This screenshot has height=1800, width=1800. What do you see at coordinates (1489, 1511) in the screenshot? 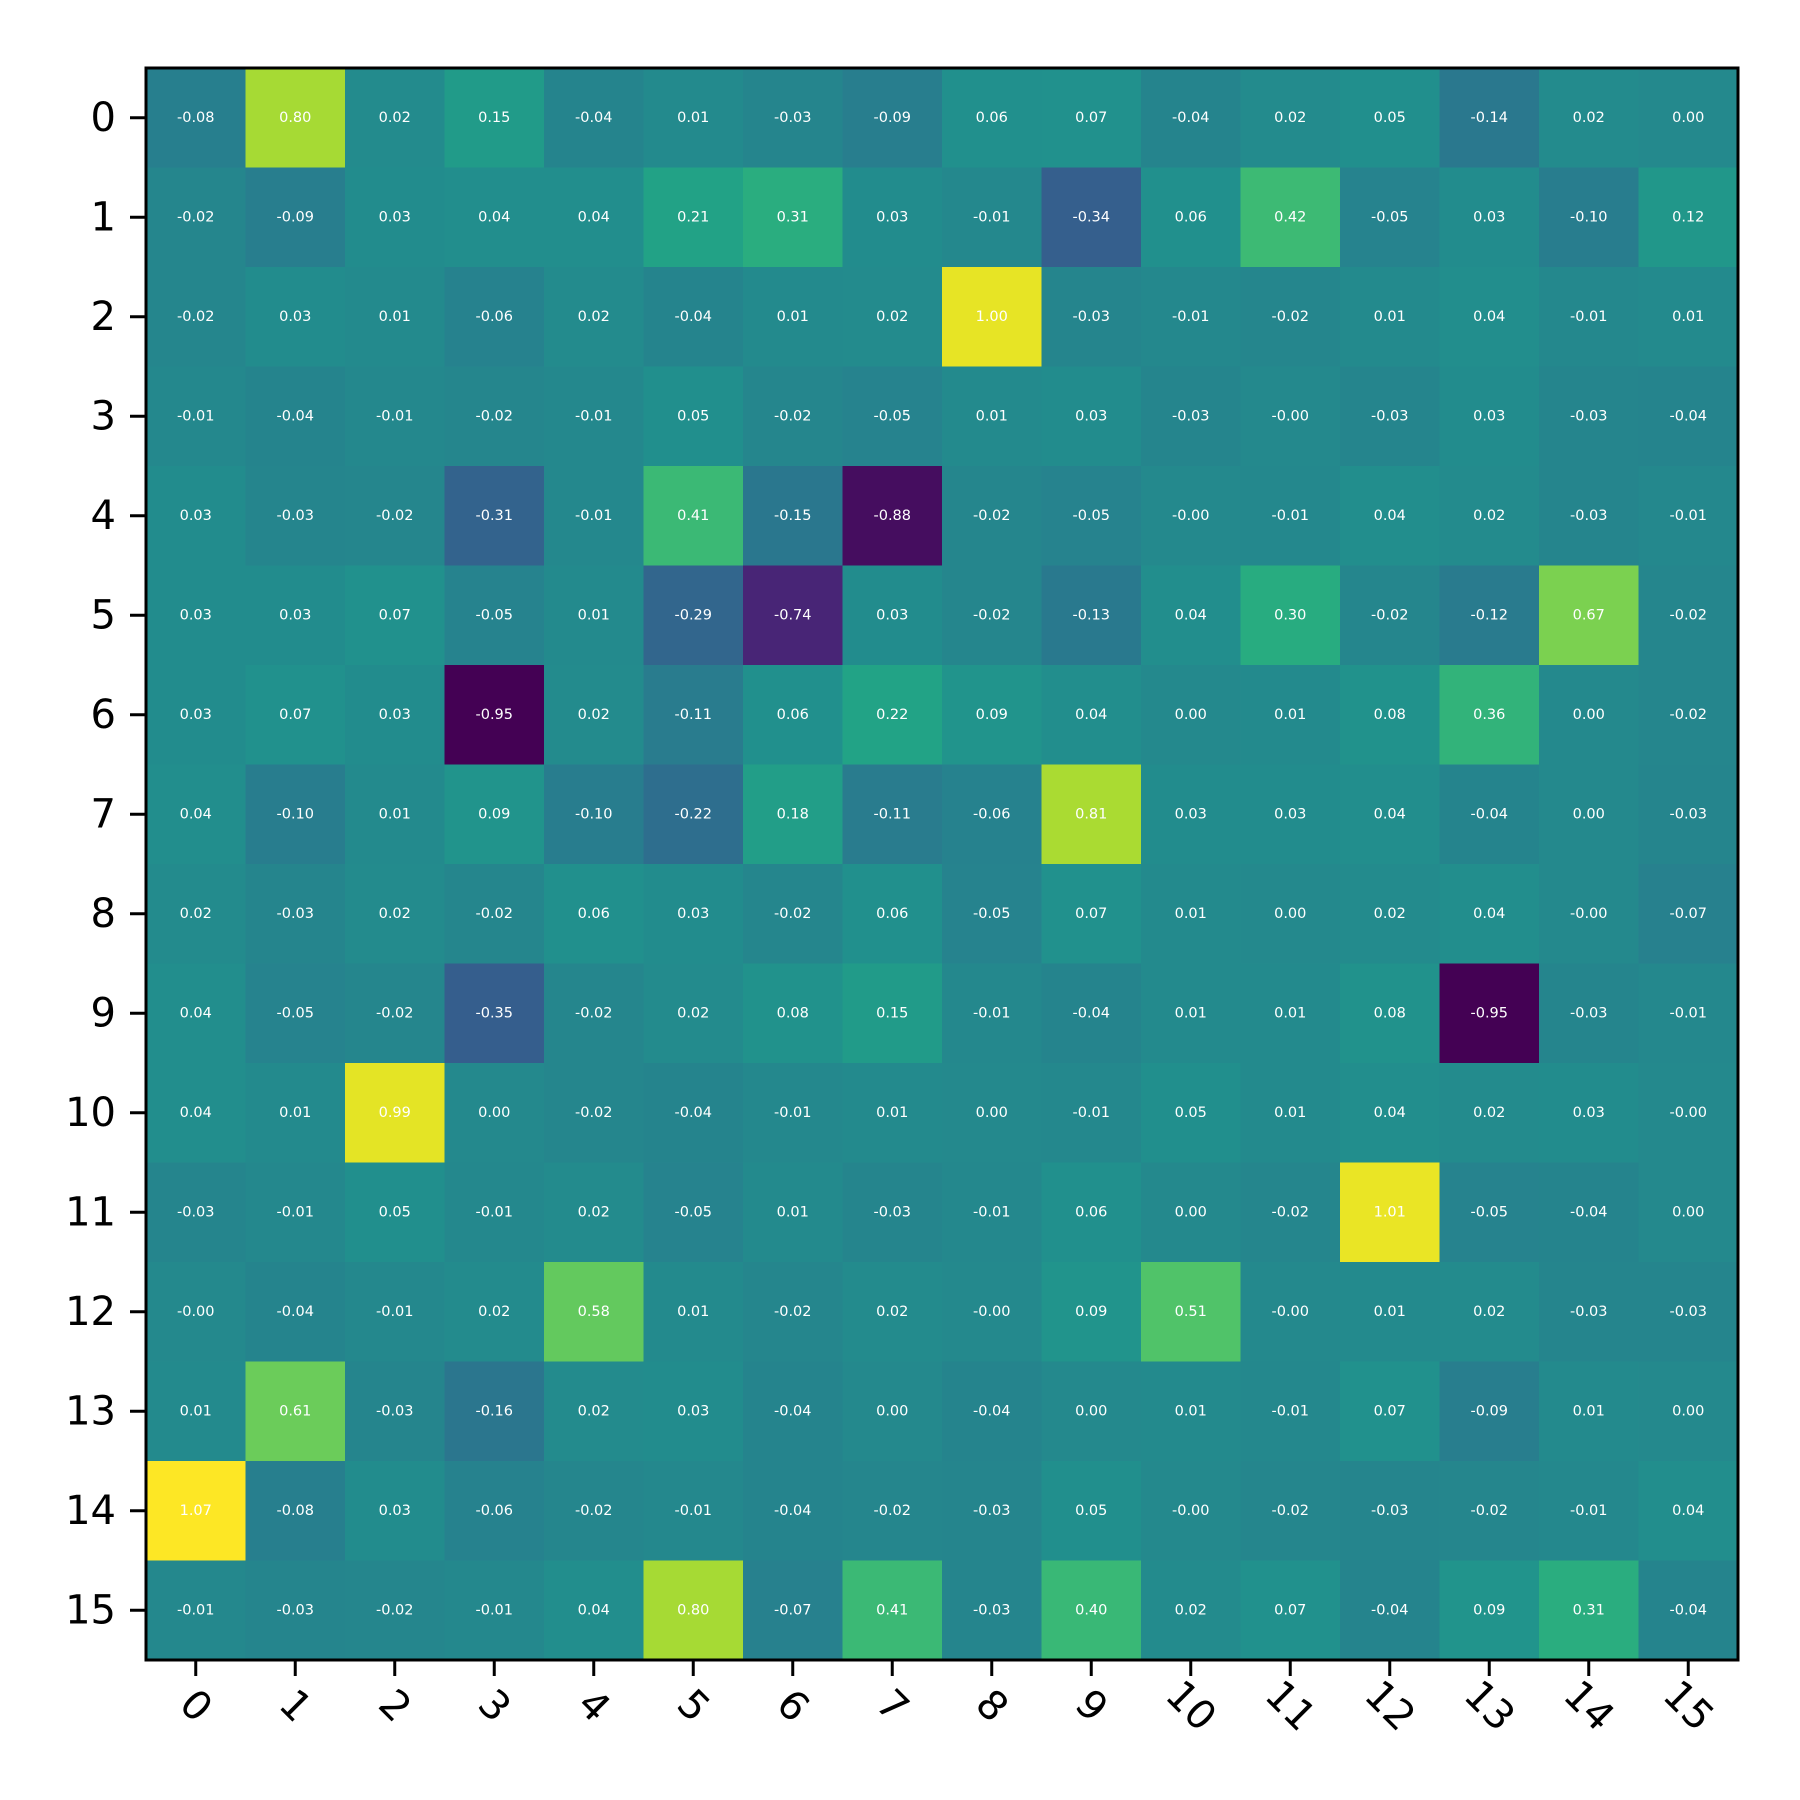
I see `heatmap-cell-r14-c13` at bounding box center [1489, 1511].